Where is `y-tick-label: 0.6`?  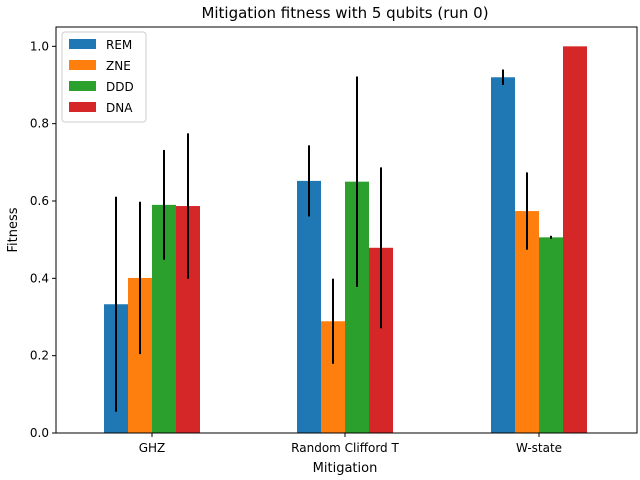
y-tick-label: 0.6 is located at coordinates (39, 201).